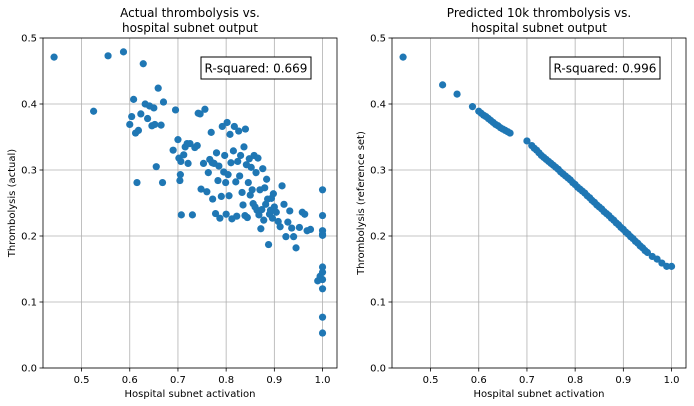  I want to click on r-squared-annotation: R-squared: 0.669, so click(256, 68).